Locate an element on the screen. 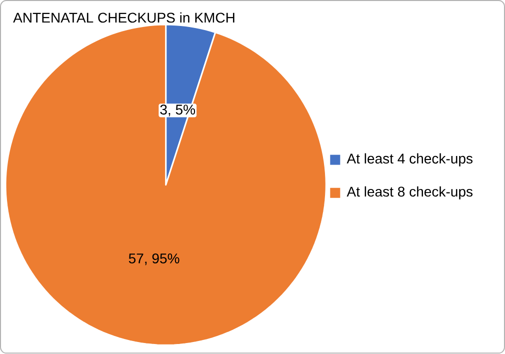  legend-label: At least 8 check-ups is located at coordinates (409, 193).